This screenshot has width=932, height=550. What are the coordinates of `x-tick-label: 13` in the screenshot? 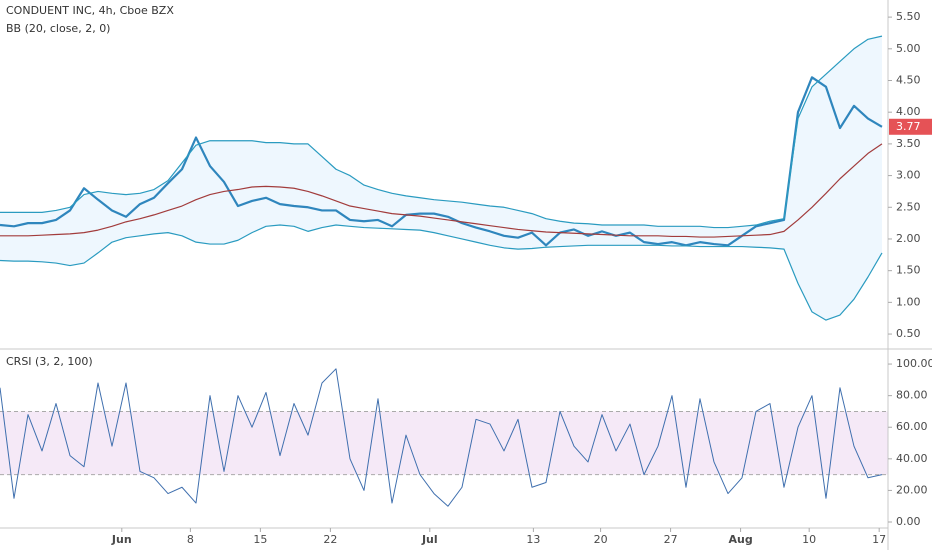 It's located at (533, 539).